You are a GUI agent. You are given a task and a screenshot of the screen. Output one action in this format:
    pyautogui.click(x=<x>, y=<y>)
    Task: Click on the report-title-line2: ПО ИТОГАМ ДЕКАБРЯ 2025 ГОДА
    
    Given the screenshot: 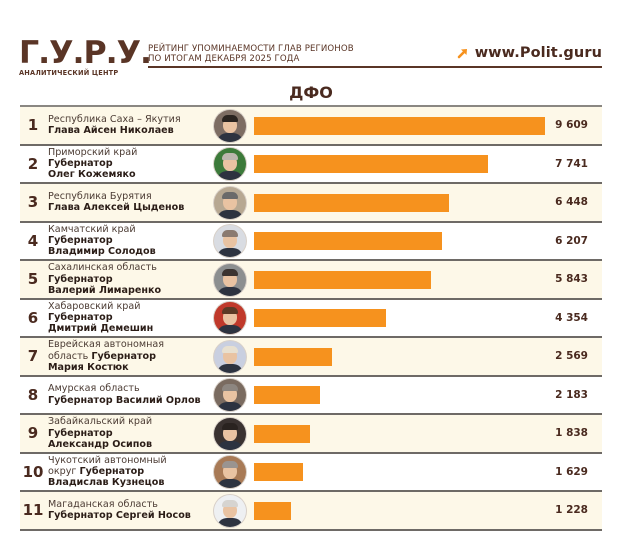 What is the action you would take?
    pyautogui.click(x=224, y=59)
    